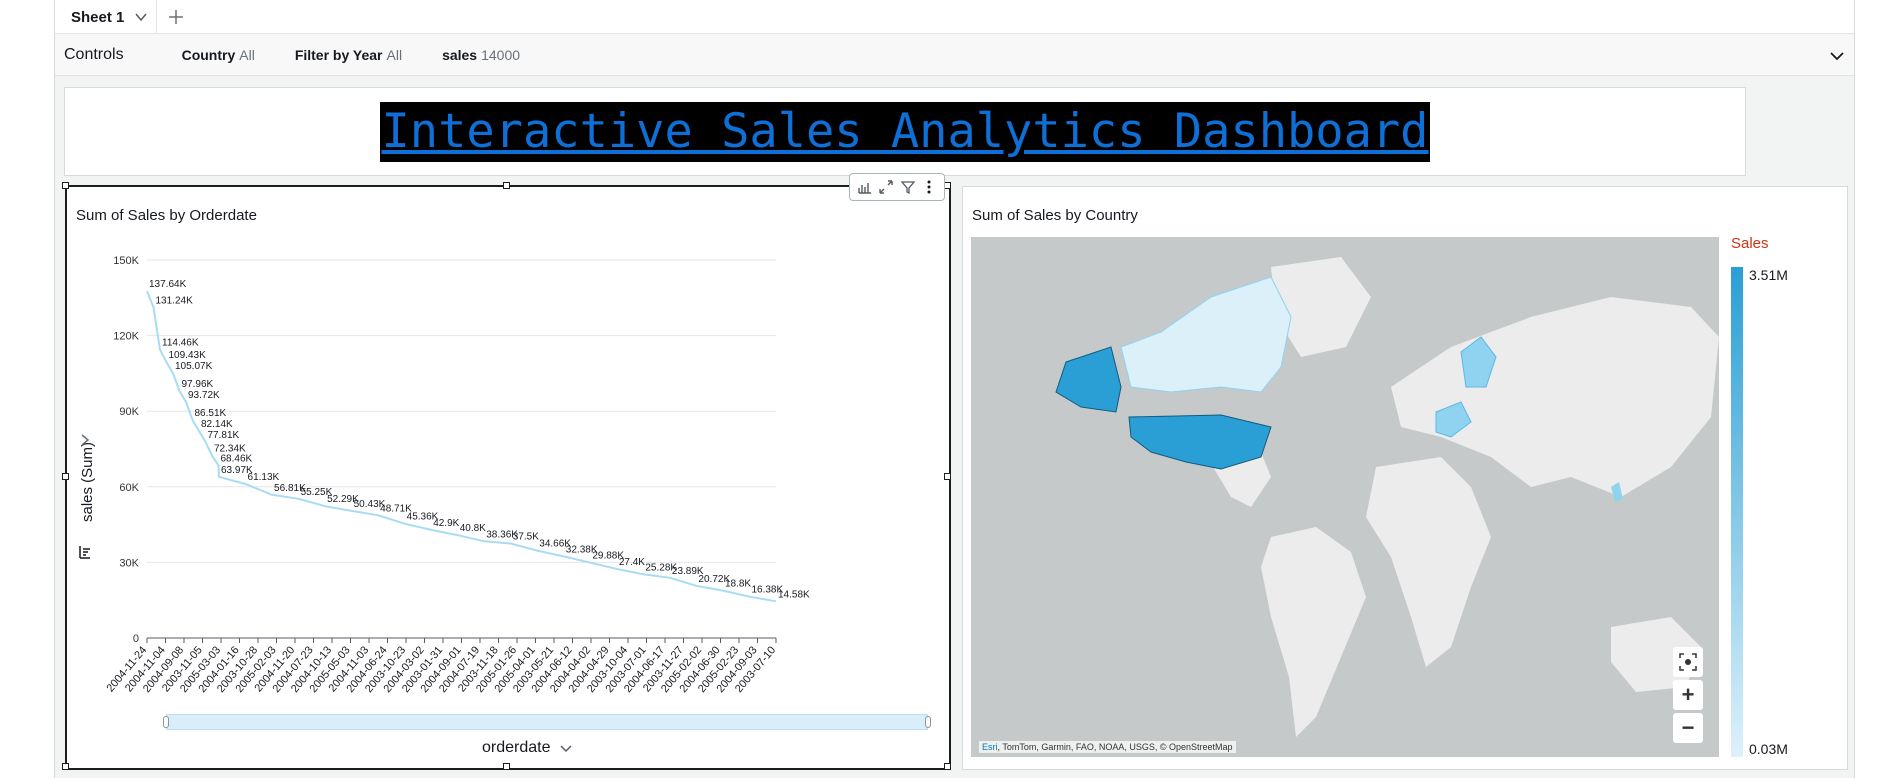 This screenshot has height=778, width=1893. What do you see at coordinates (661, 567) in the screenshot?
I see `data-label: 25.28K` at bounding box center [661, 567].